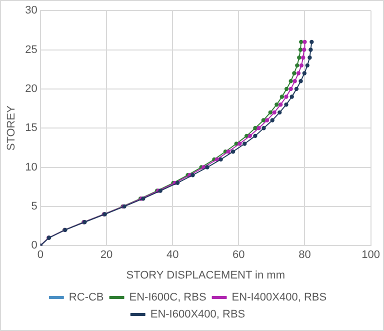 The image size is (384, 331). Describe the element at coordinates (31, 50) in the screenshot. I see `y-tick-label: 25` at that location.